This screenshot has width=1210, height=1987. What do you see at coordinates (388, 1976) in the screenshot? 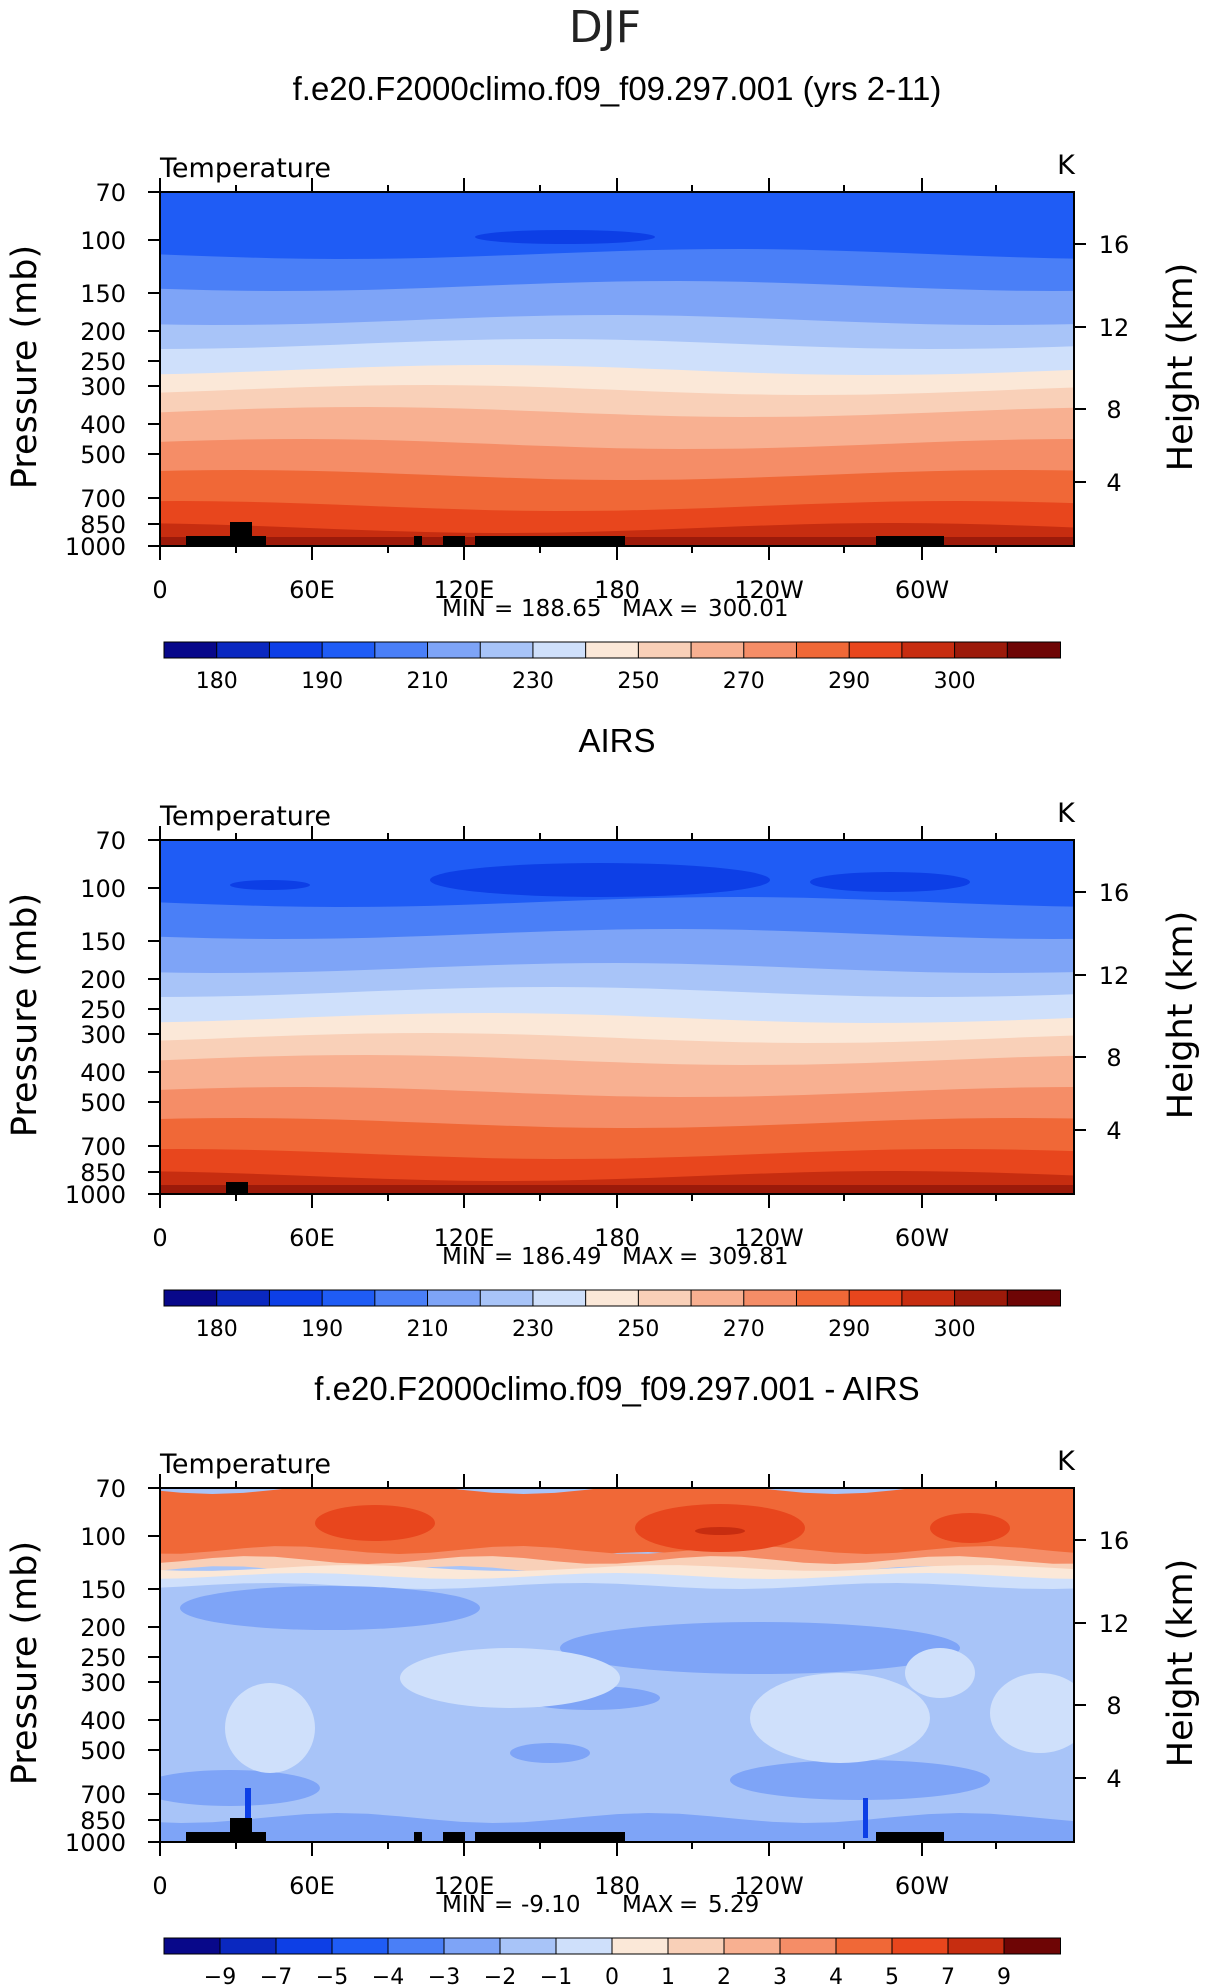
I see `colorbar-label: −4` at bounding box center [388, 1976].